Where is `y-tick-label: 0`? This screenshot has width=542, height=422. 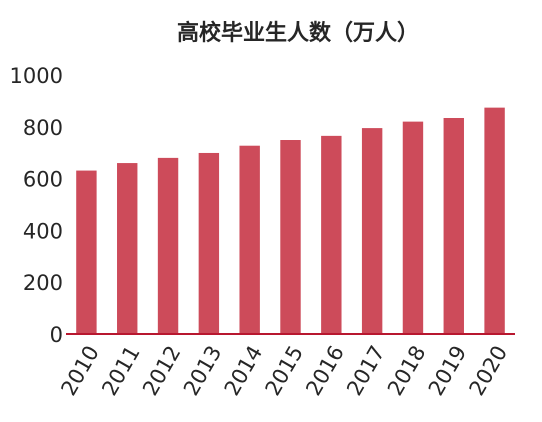
y-tick-label: 0 is located at coordinates (56, 335).